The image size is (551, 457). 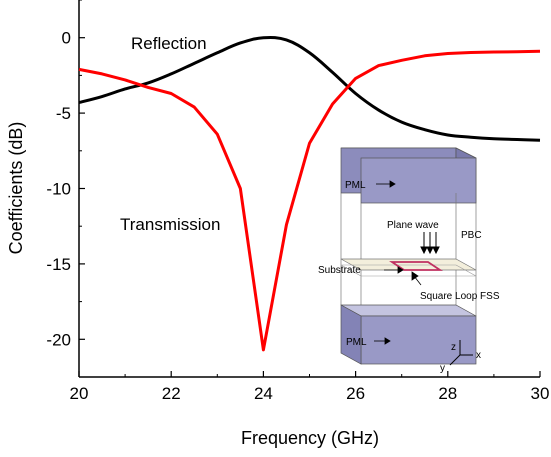 What do you see at coordinates (310, 438) in the screenshot?
I see `x-axis-title: Frequency (GHz)` at bounding box center [310, 438].